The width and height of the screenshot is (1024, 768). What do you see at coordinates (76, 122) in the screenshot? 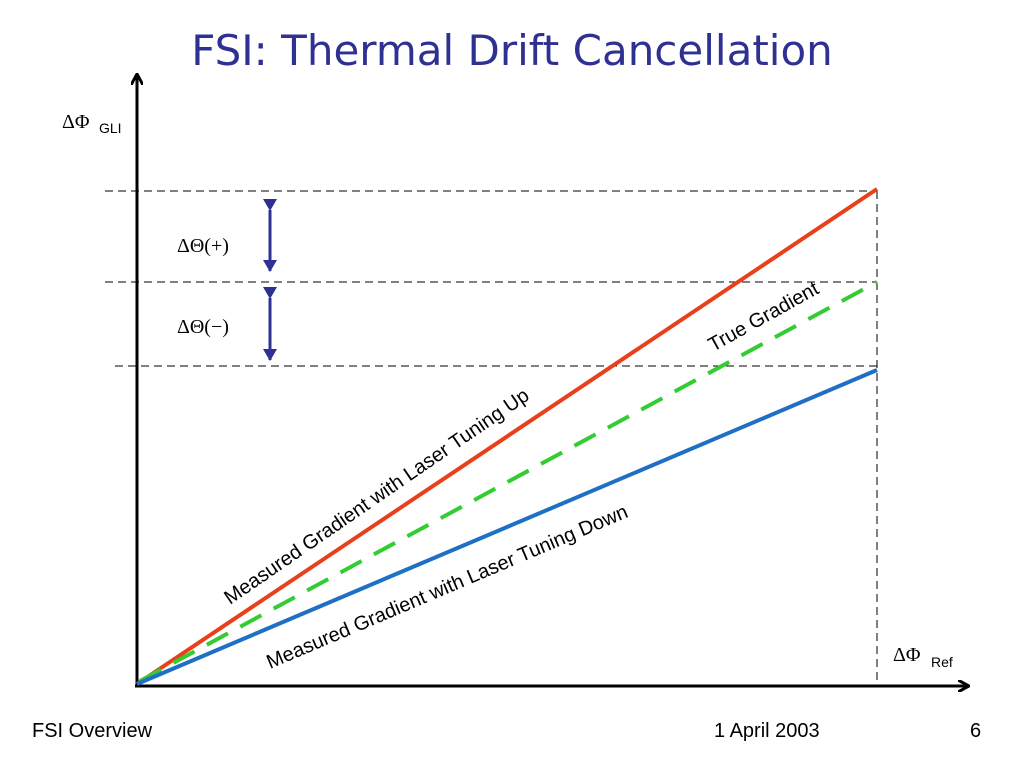
I see `y-axis-symbol: ΔΦ` at bounding box center [76, 122].